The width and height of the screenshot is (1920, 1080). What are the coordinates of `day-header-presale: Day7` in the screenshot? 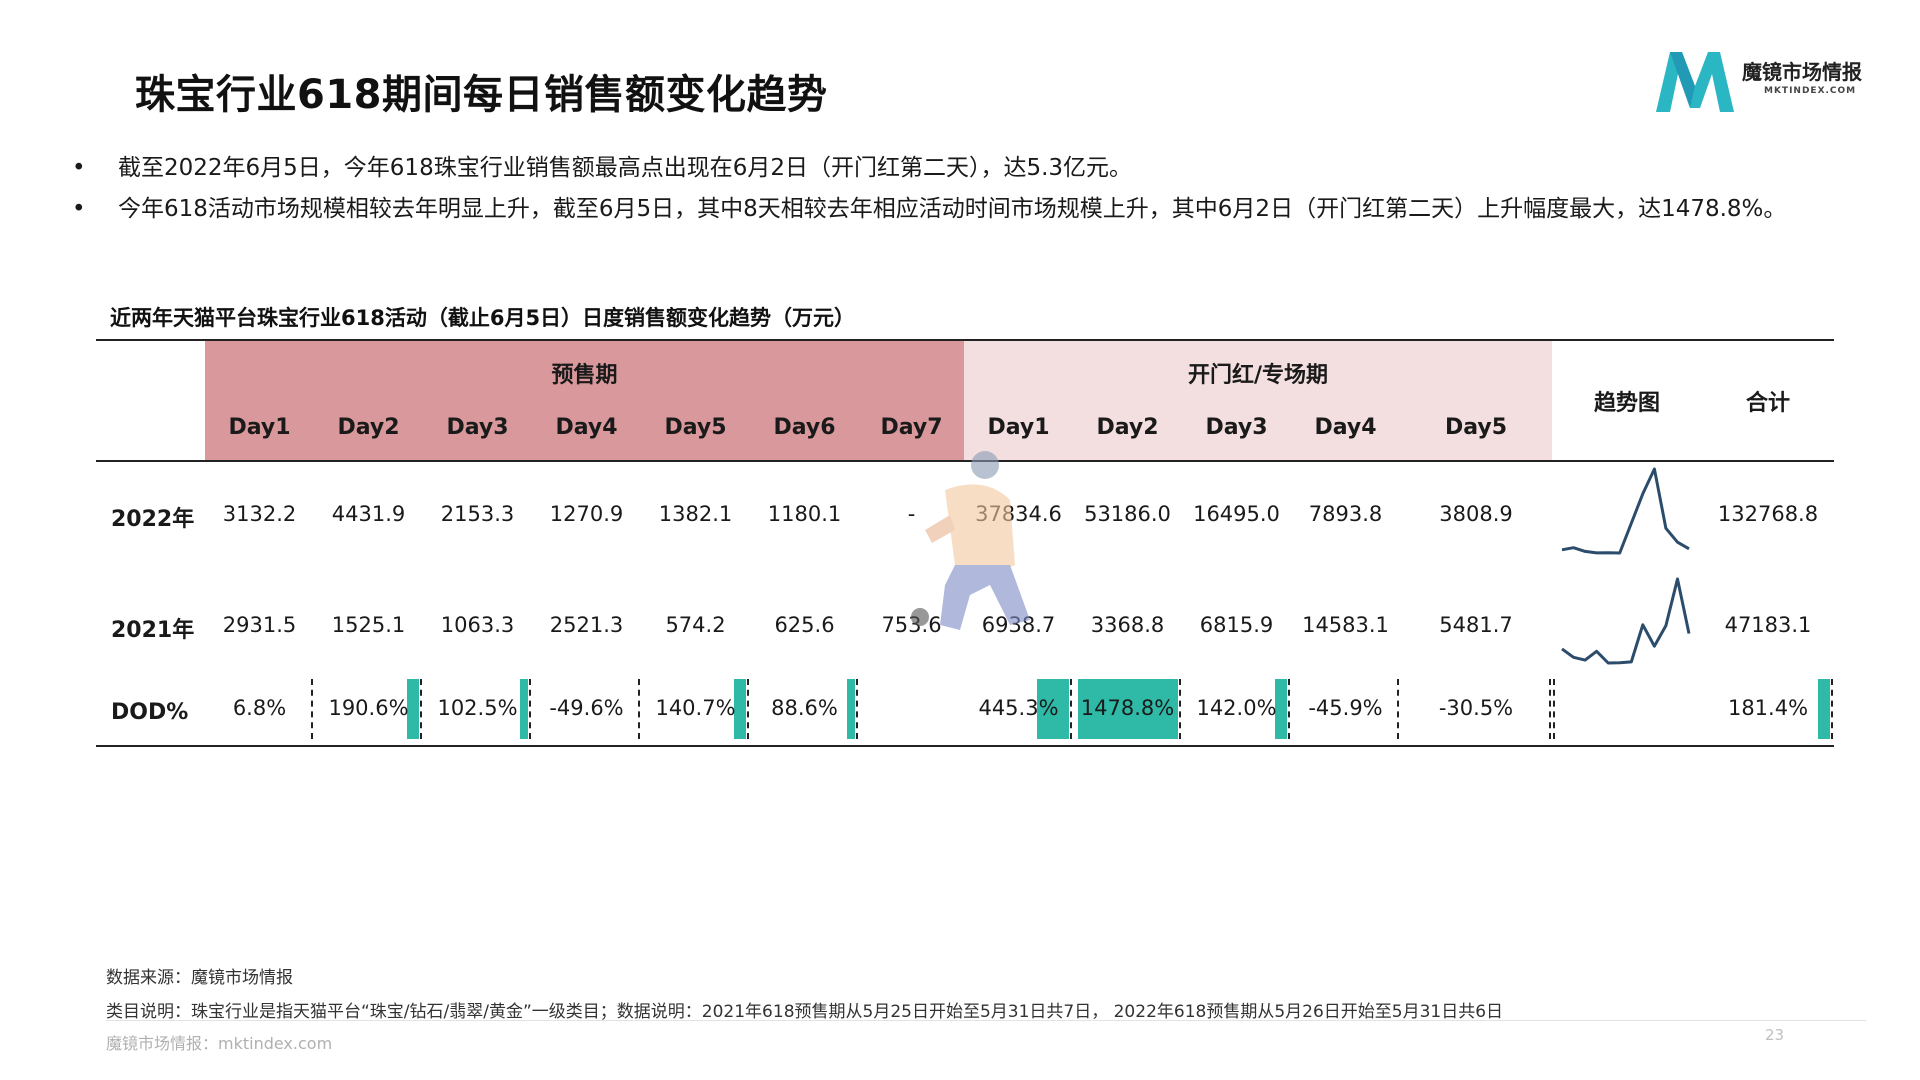 It's located at (911, 427).